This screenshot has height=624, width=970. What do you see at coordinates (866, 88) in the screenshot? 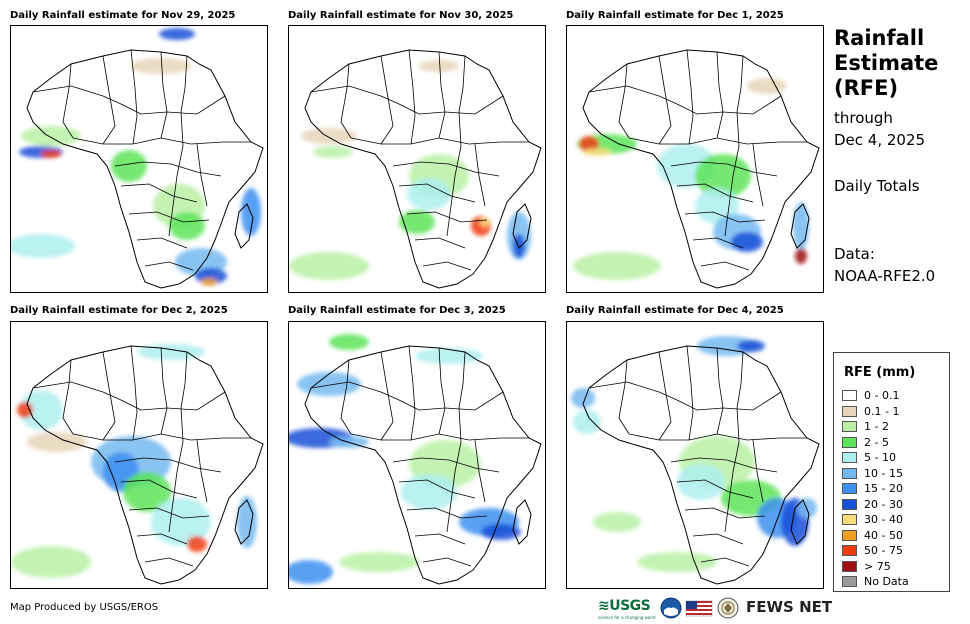
I see `main-title-line-3: (RFE)` at bounding box center [866, 88].